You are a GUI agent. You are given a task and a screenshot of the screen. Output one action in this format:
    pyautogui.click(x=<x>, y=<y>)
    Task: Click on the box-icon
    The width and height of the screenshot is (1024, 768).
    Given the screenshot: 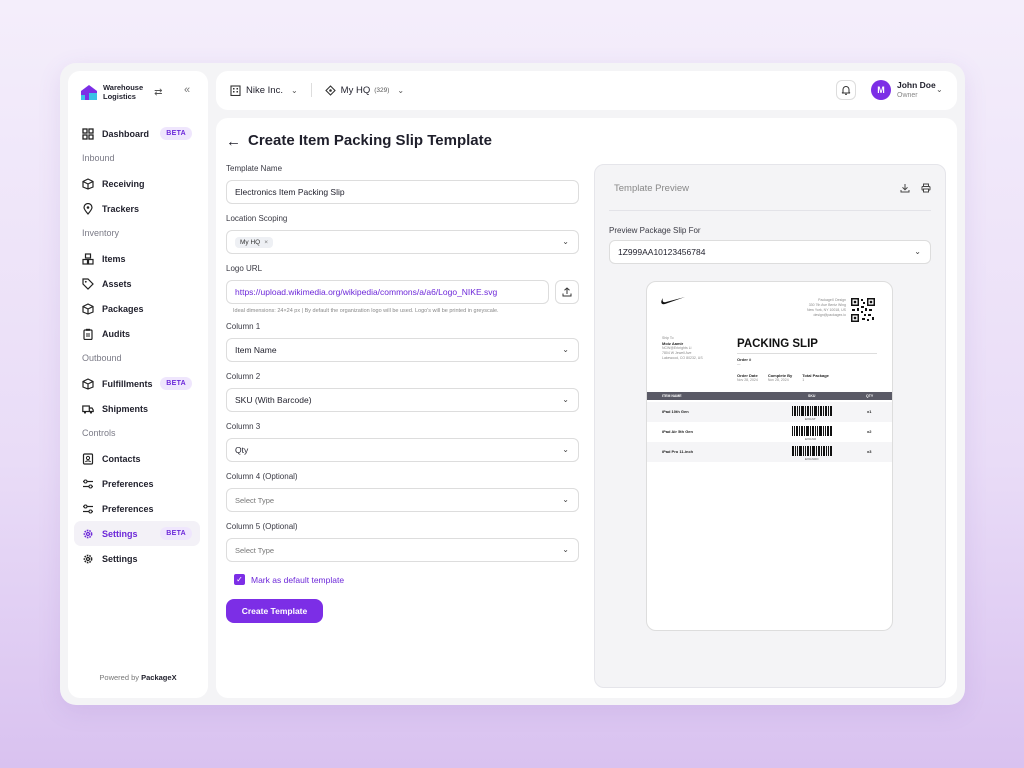 What is the action you would take?
    pyautogui.click(x=88, y=183)
    